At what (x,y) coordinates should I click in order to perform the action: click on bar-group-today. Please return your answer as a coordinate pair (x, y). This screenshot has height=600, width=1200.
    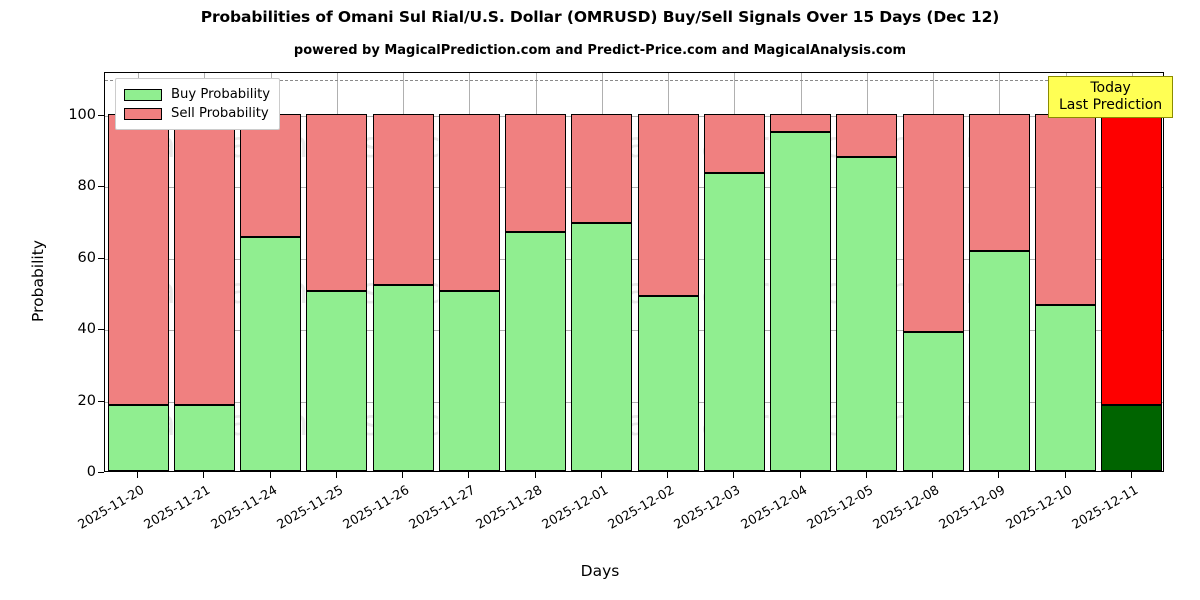
    Looking at the image, I should click on (1132, 272).